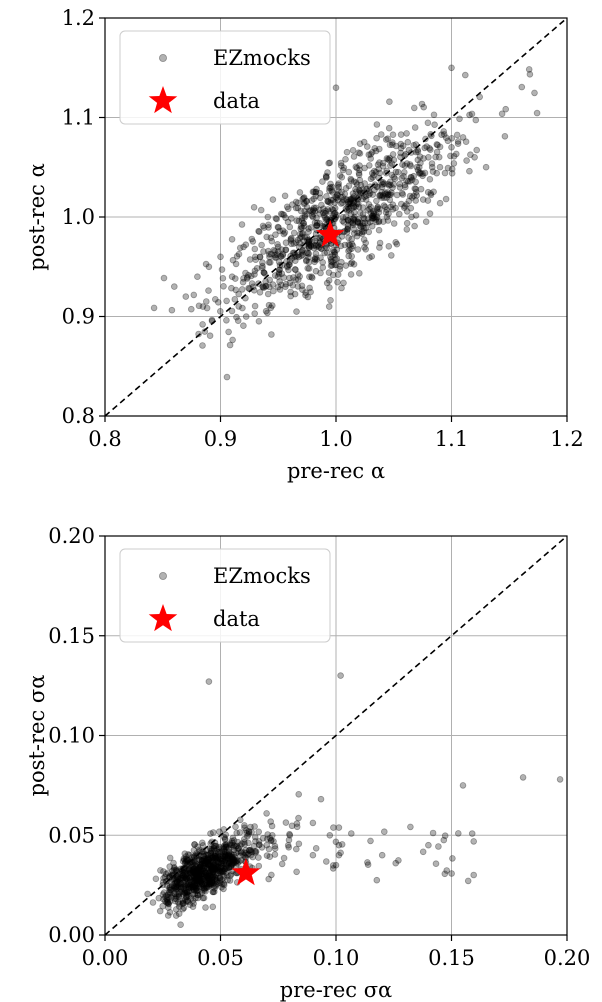 This screenshot has width=602, height=1002. What do you see at coordinates (566, 439) in the screenshot?
I see `alpha-x-tick-label: 1.2` at bounding box center [566, 439].